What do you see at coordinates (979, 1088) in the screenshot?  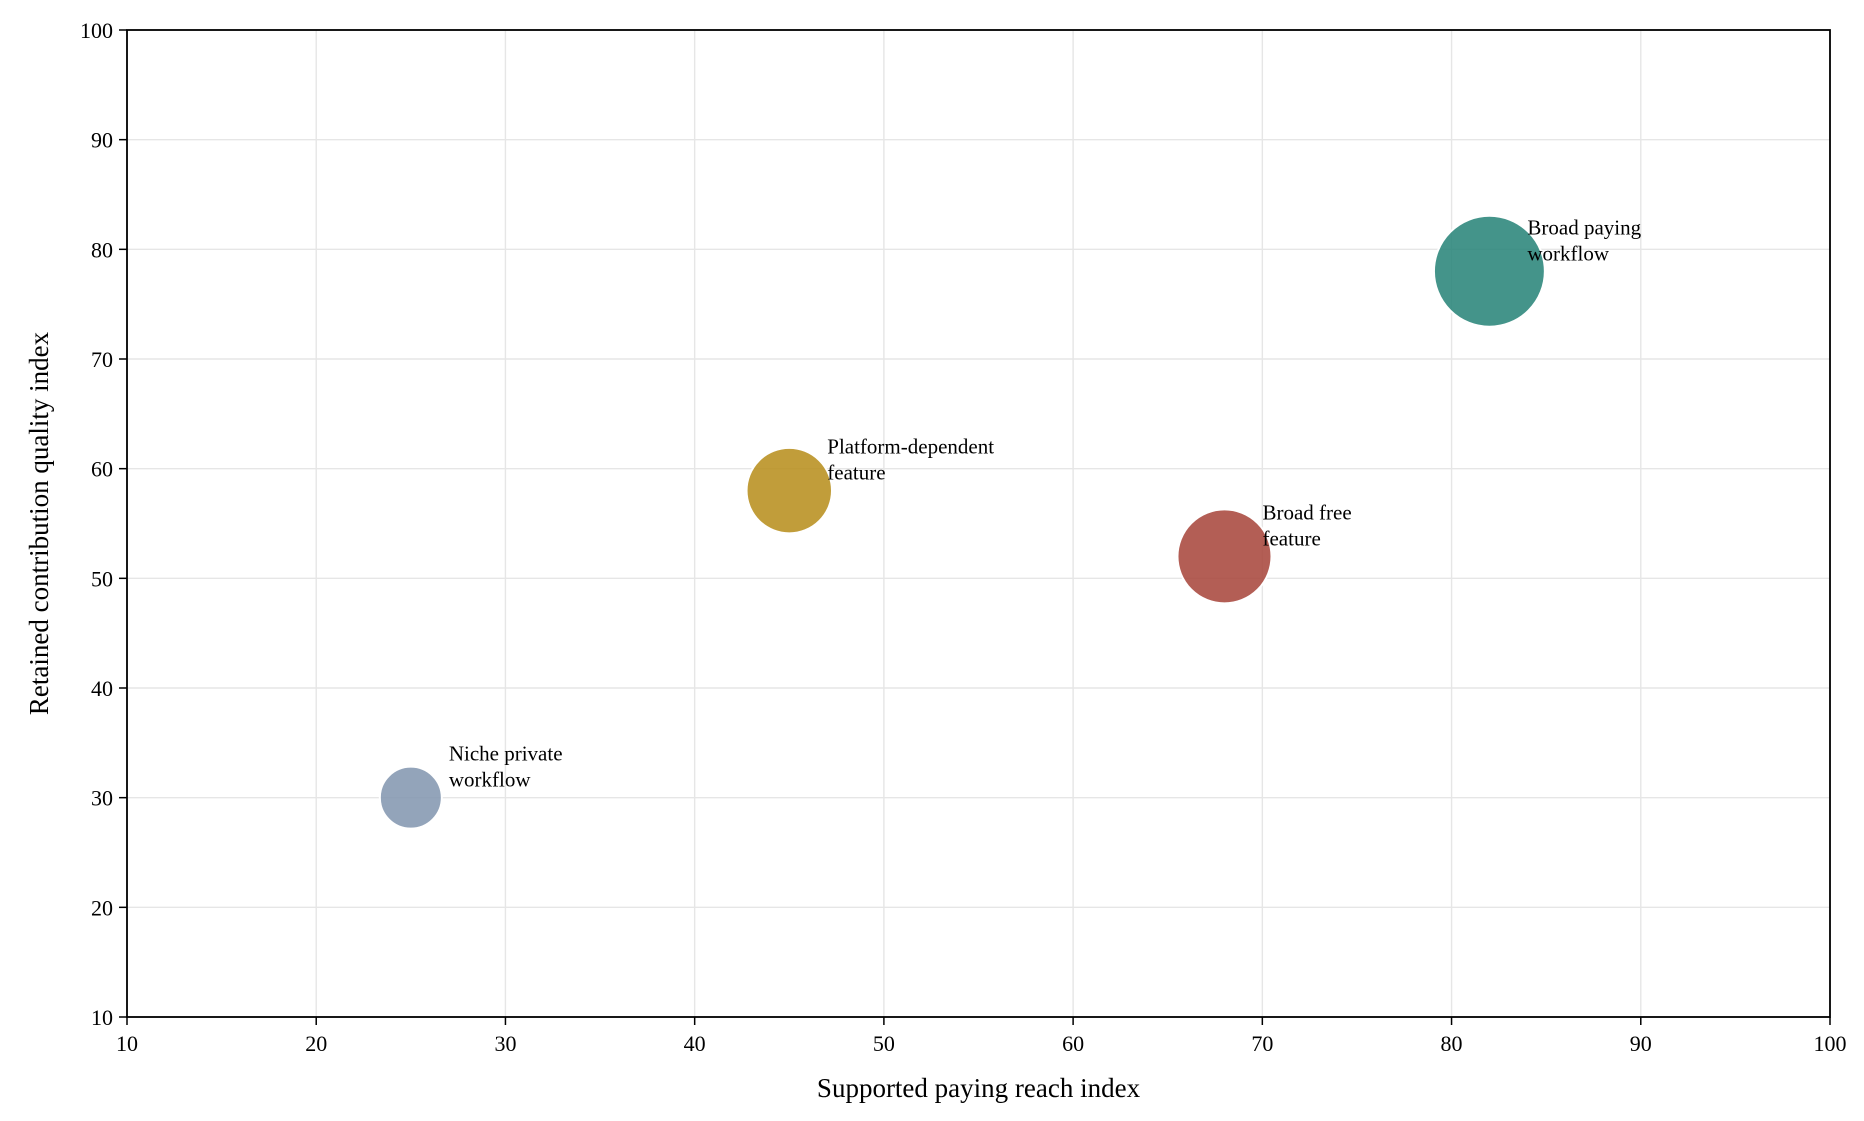 I see `x-axis-title: Supported paying reach index` at bounding box center [979, 1088].